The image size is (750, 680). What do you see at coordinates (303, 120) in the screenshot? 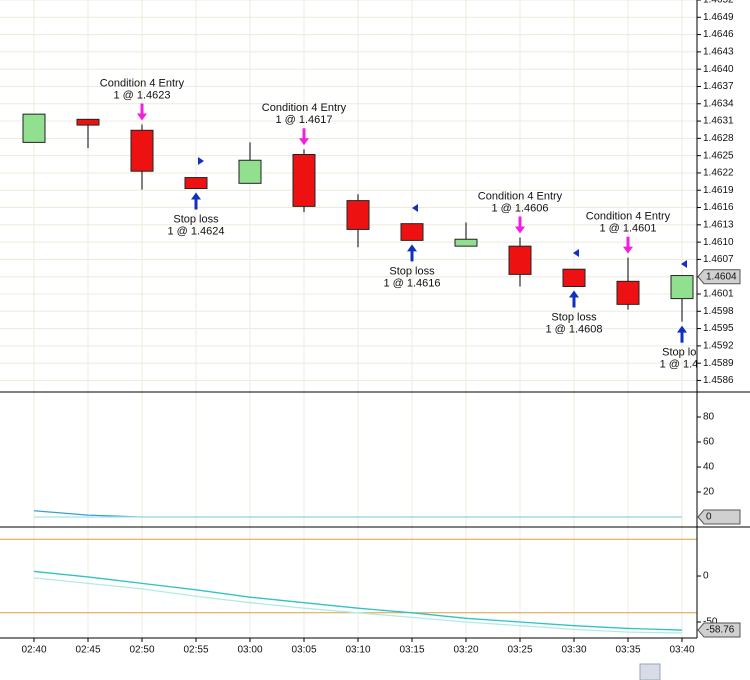
I see `annotation-text: 1 @ 1.4617` at bounding box center [303, 120].